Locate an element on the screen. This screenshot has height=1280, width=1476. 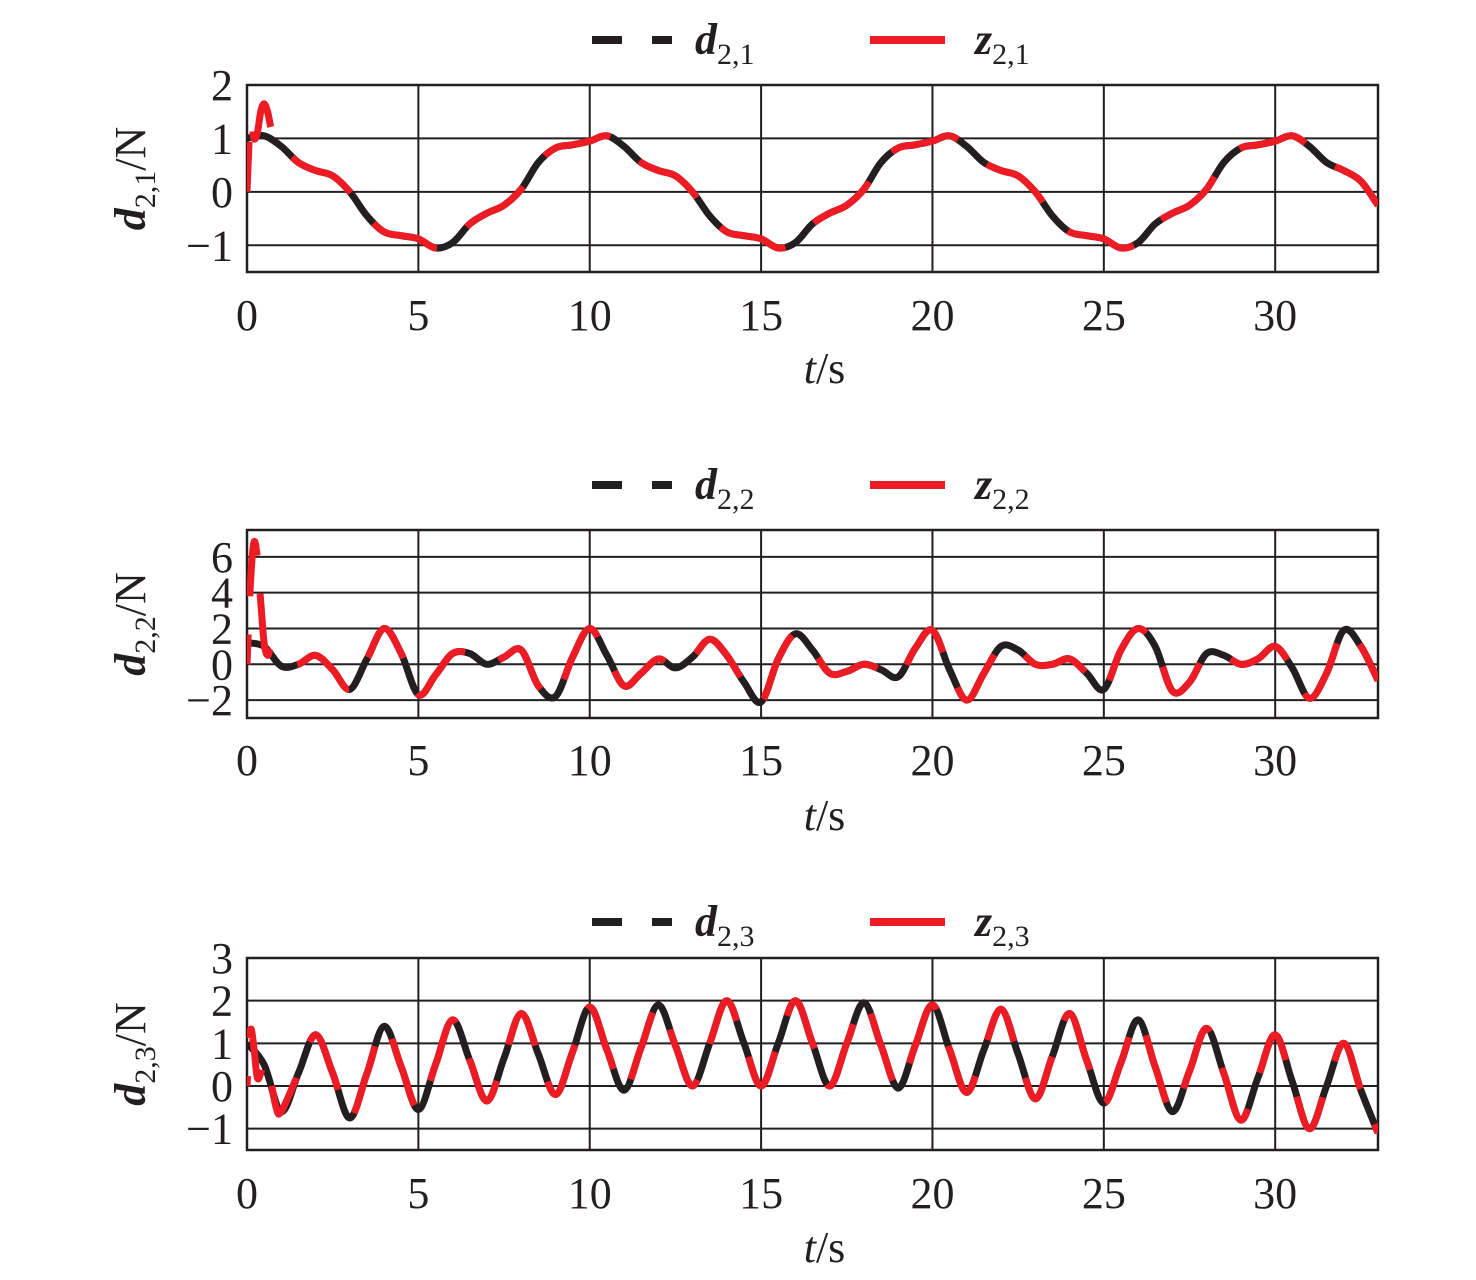
y-axis-label: d2,2/N is located at coordinates (134, 624).